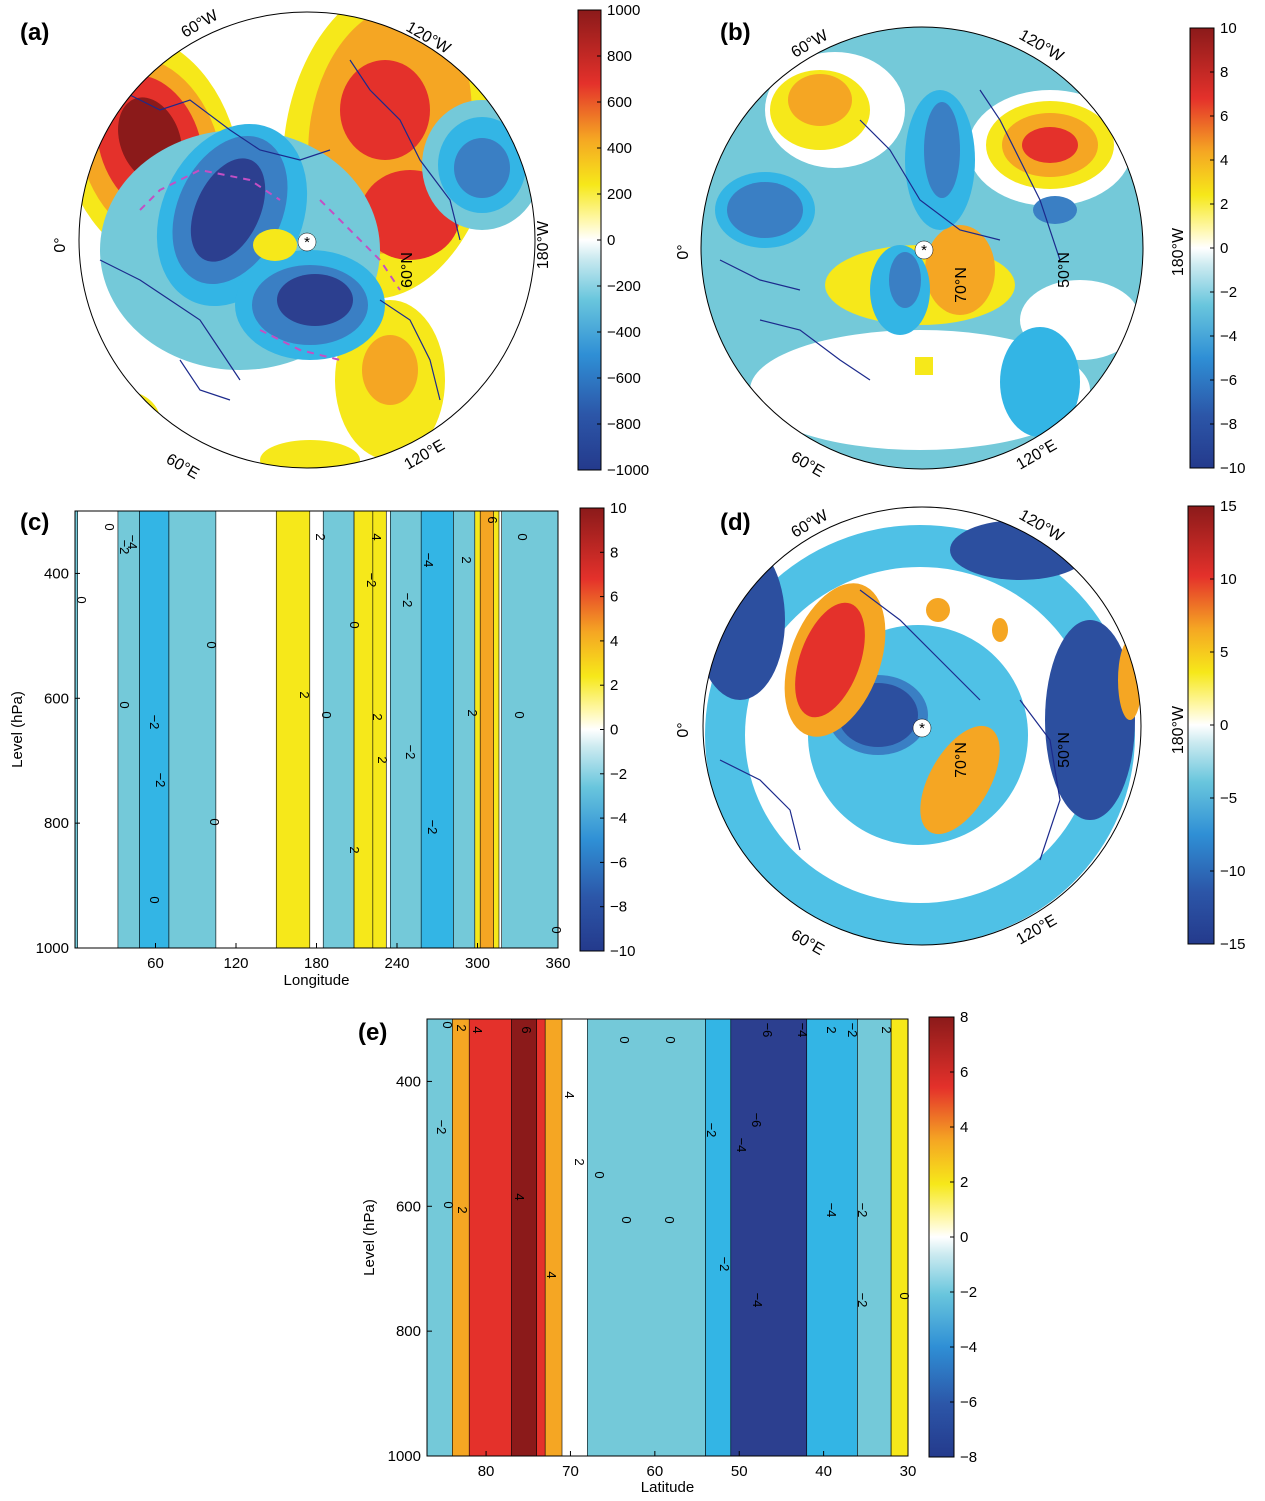 The image size is (1265, 1501). I want to click on xtick-label-c: 180, so click(316, 963).